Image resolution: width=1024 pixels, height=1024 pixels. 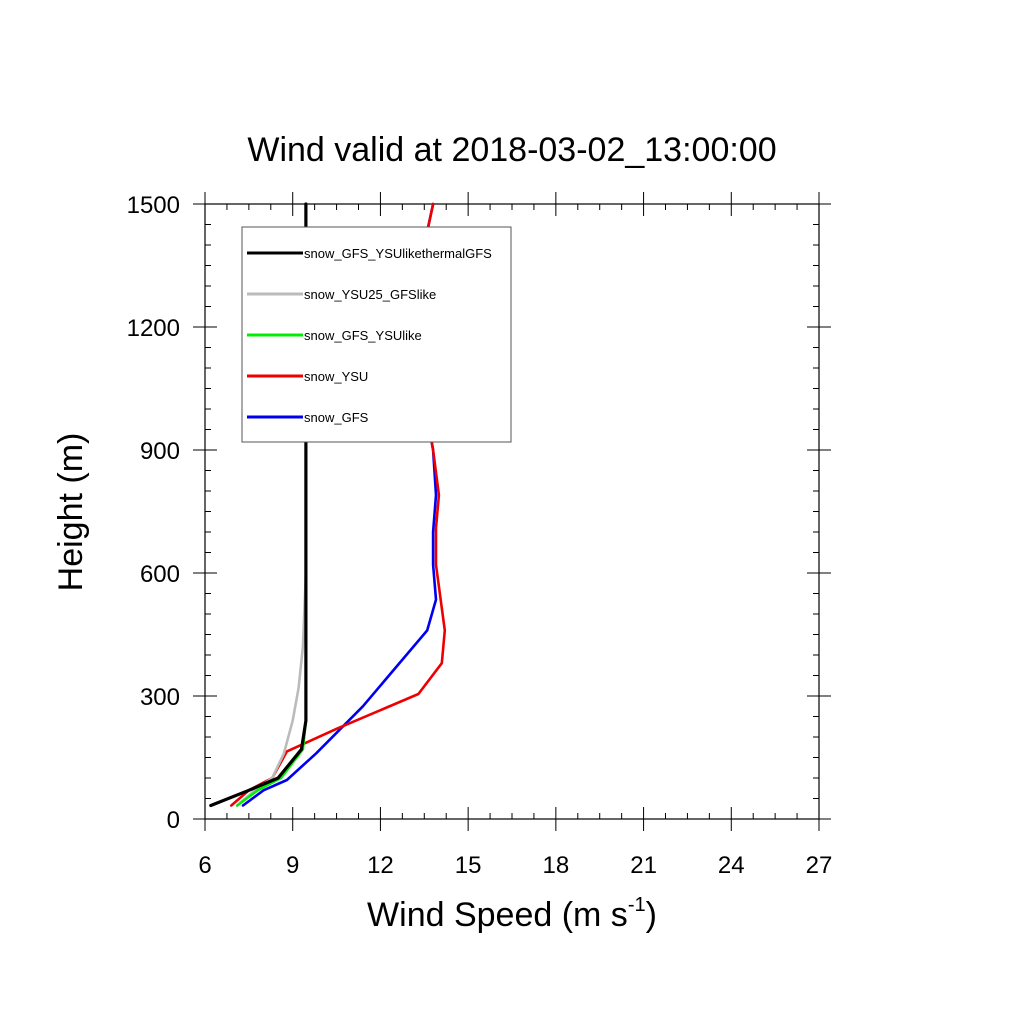 I want to click on x-axis-label-superscript: -1, so click(x=637, y=905).